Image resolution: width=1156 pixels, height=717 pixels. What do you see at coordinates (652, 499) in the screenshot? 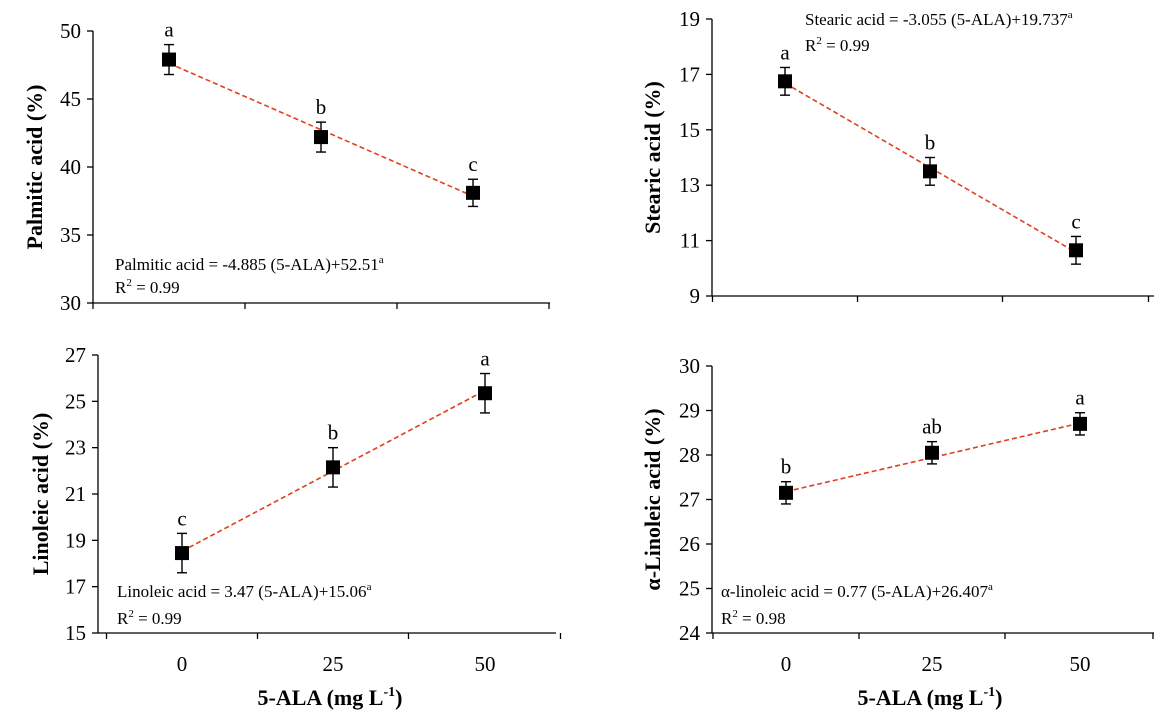
I see `y-axis-label: α-Linoleic acid (%)` at bounding box center [652, 499].